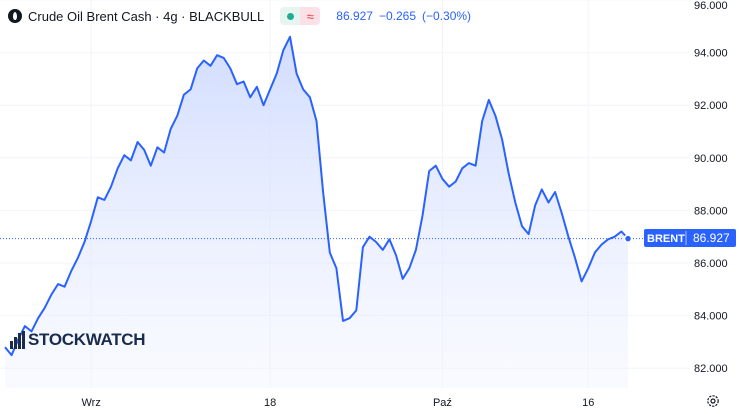  What do you see at coordinates (354, 16) in the screenshot?
I see `last-price: 86.927` at bounding box center [354, 16].